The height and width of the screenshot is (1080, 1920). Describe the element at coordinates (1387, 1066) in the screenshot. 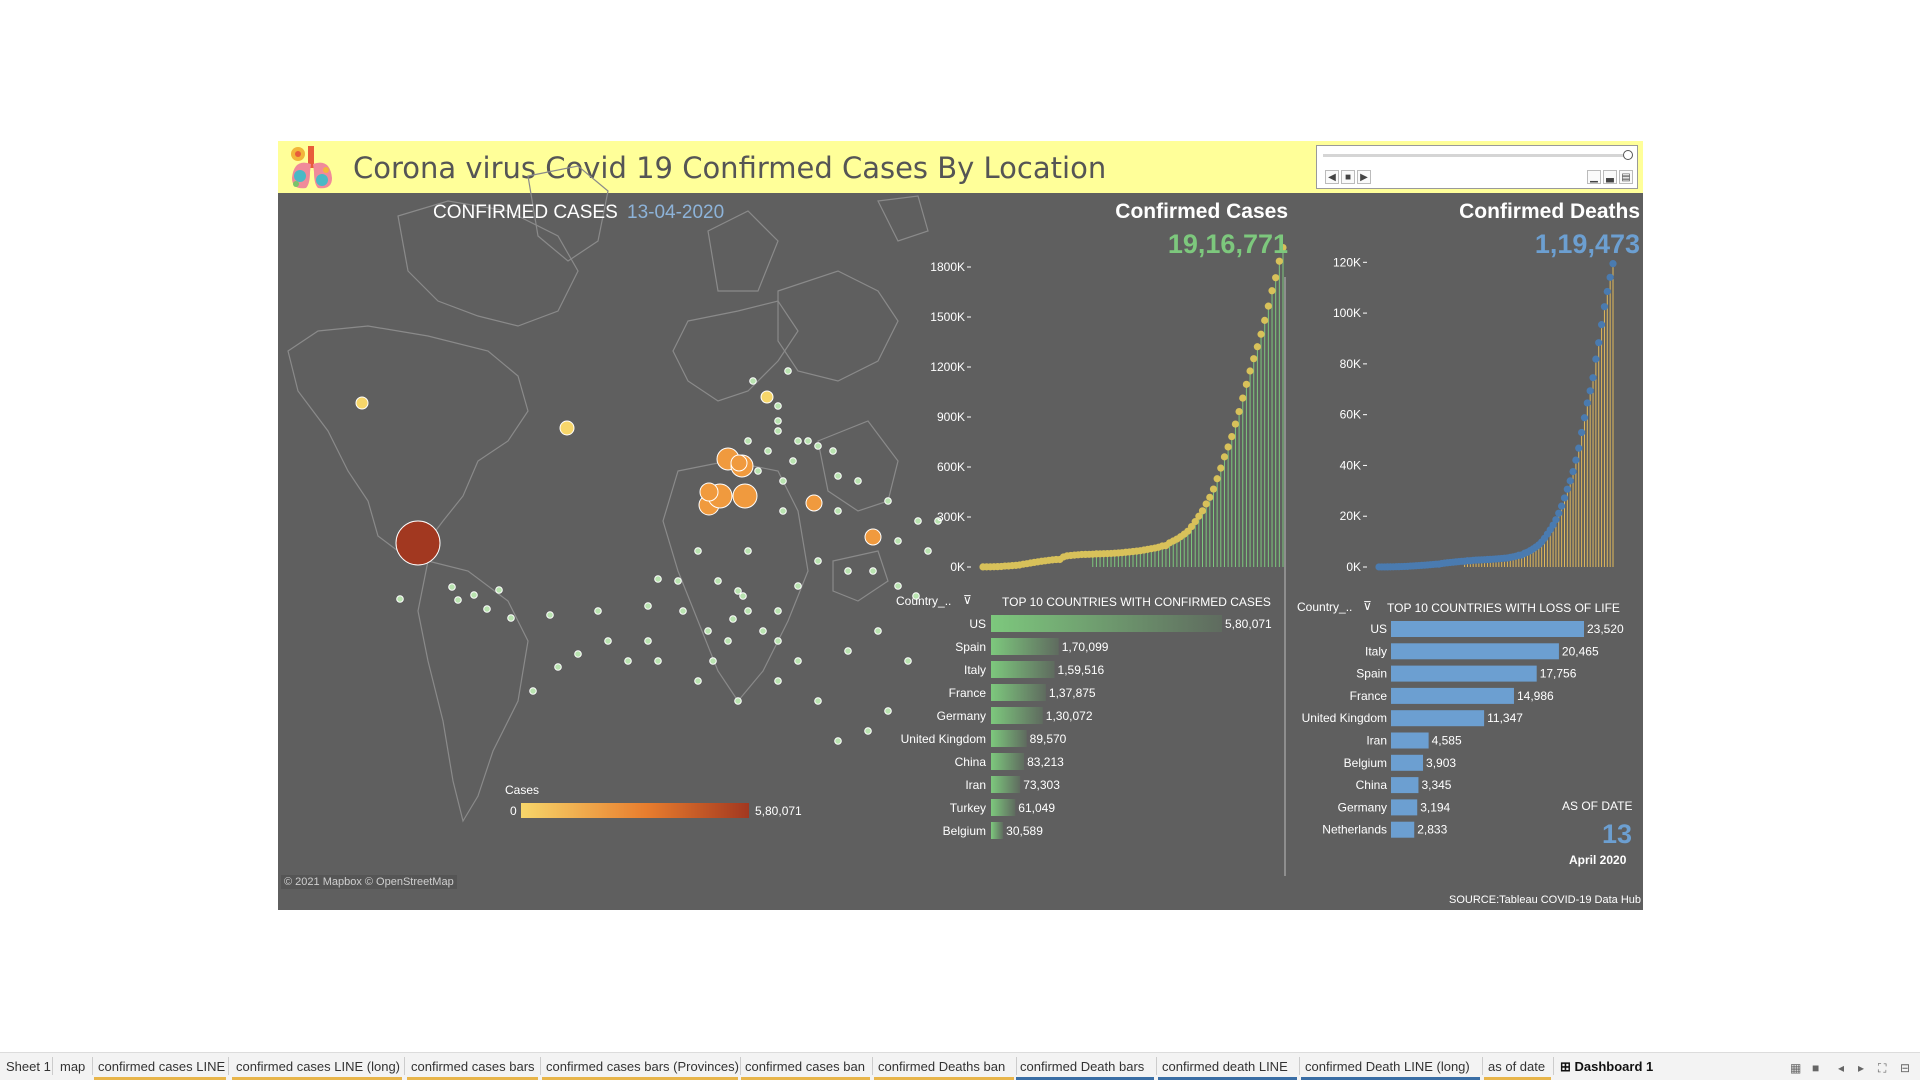

I see `sheet-tab: confirmed Death LINE (long)` at that location.